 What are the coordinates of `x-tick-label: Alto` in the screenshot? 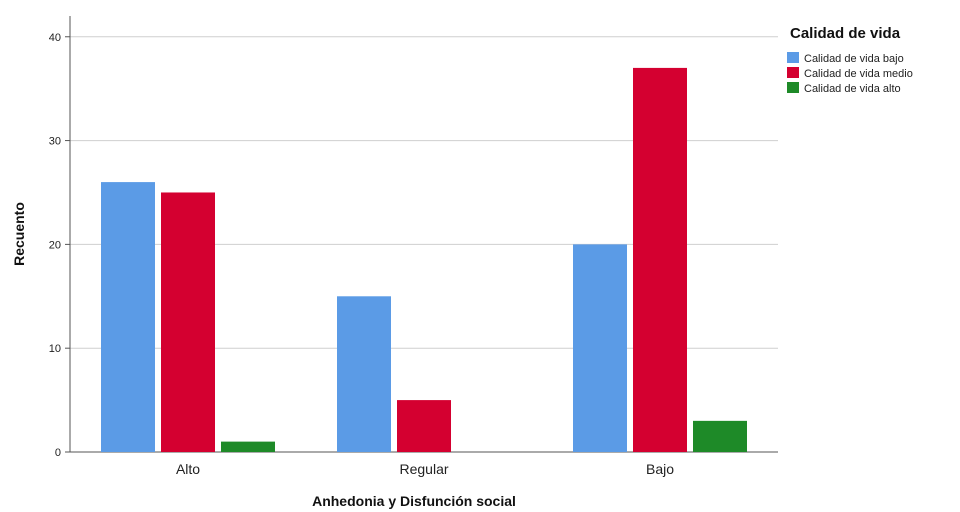 It's located at (188, 469).